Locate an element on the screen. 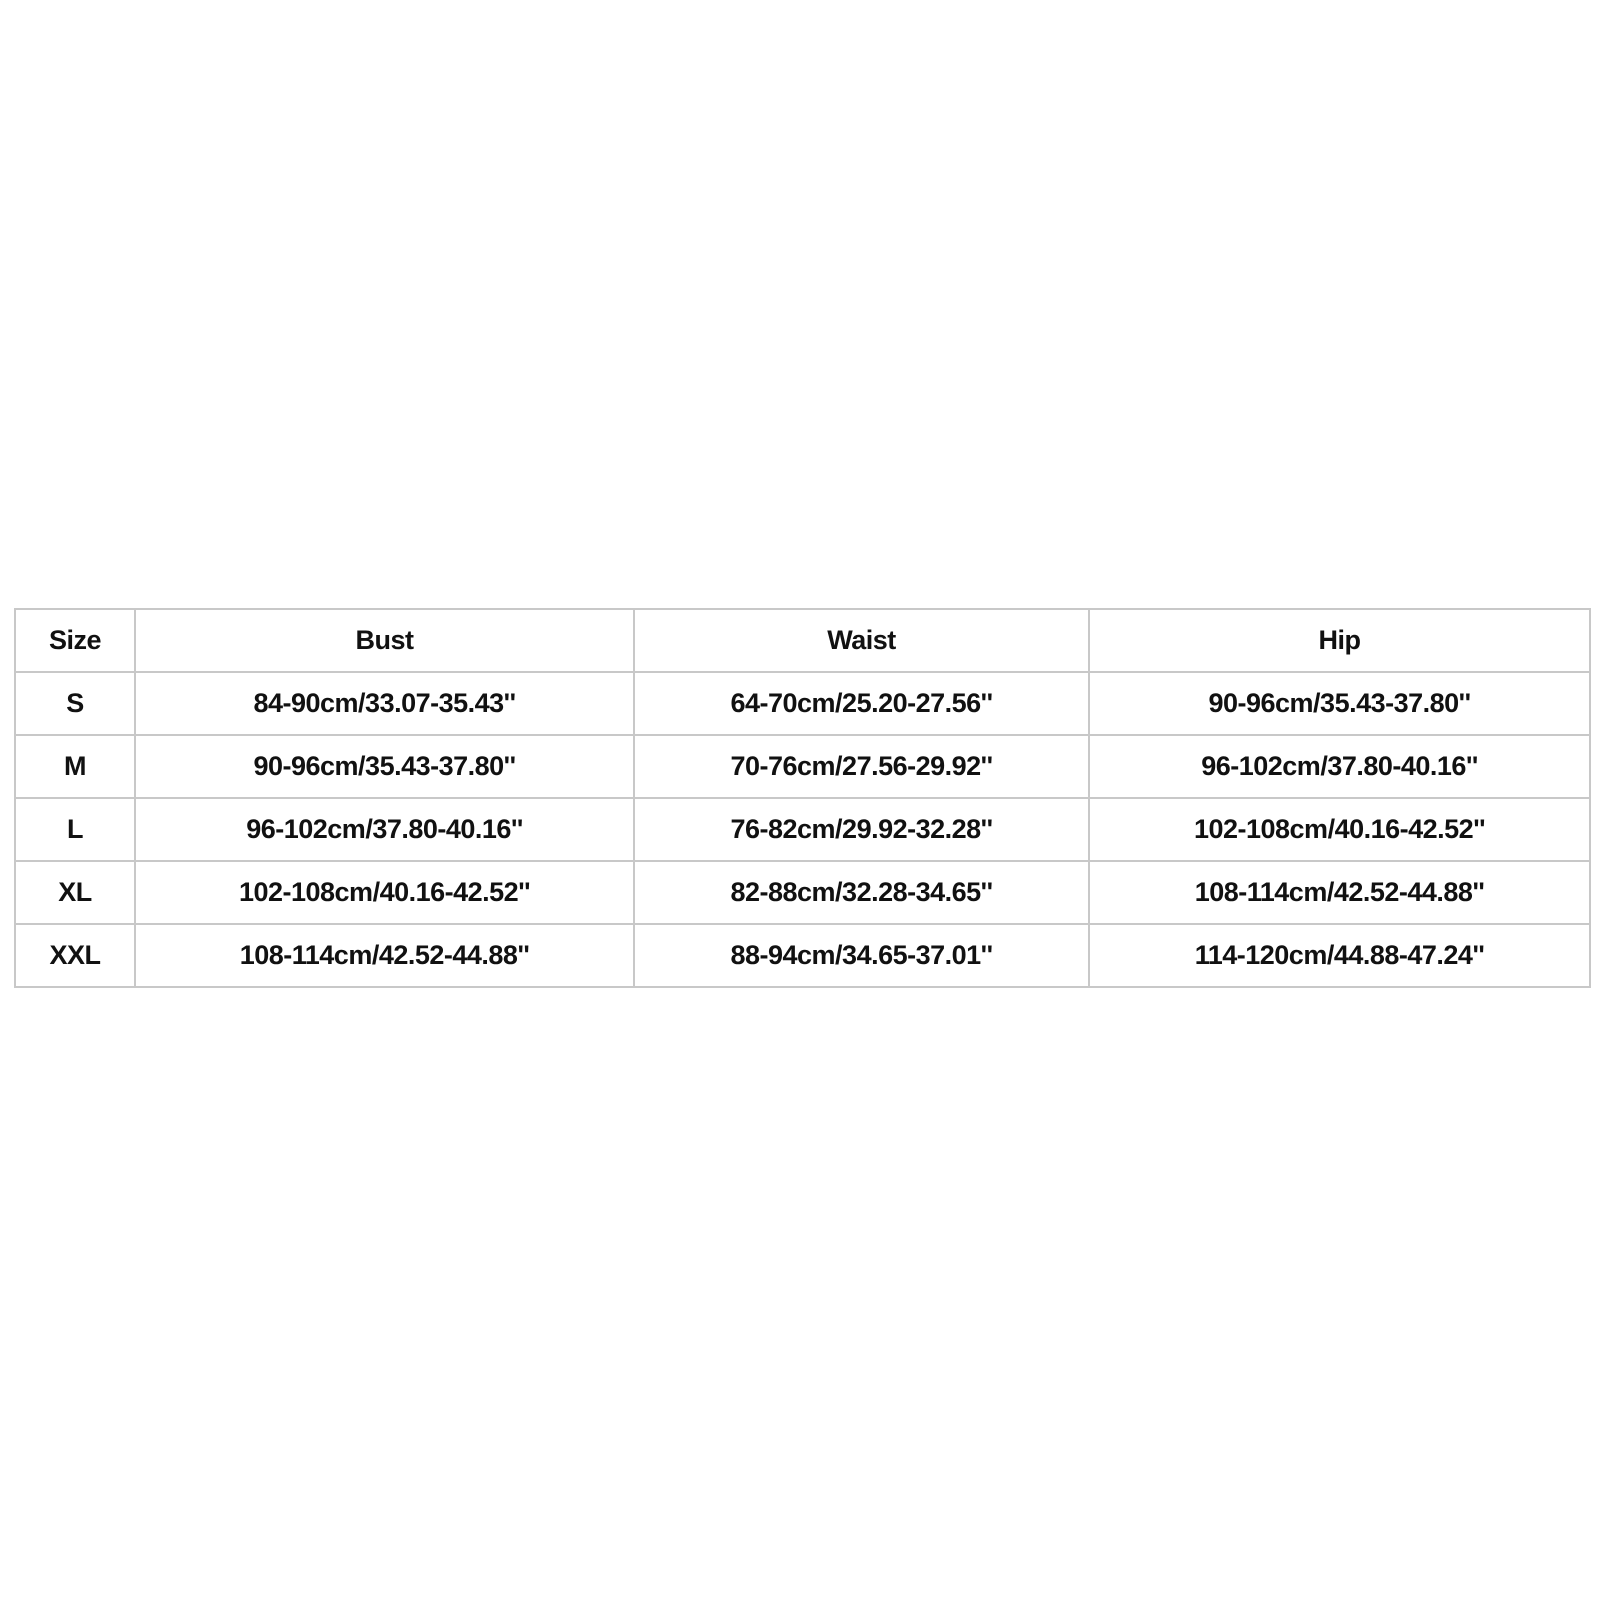 The width and height of the screenshot is (1600, 1600). bust-cell: 96-102cm/37.80-40.16'' is located at coordinates (384, 829).